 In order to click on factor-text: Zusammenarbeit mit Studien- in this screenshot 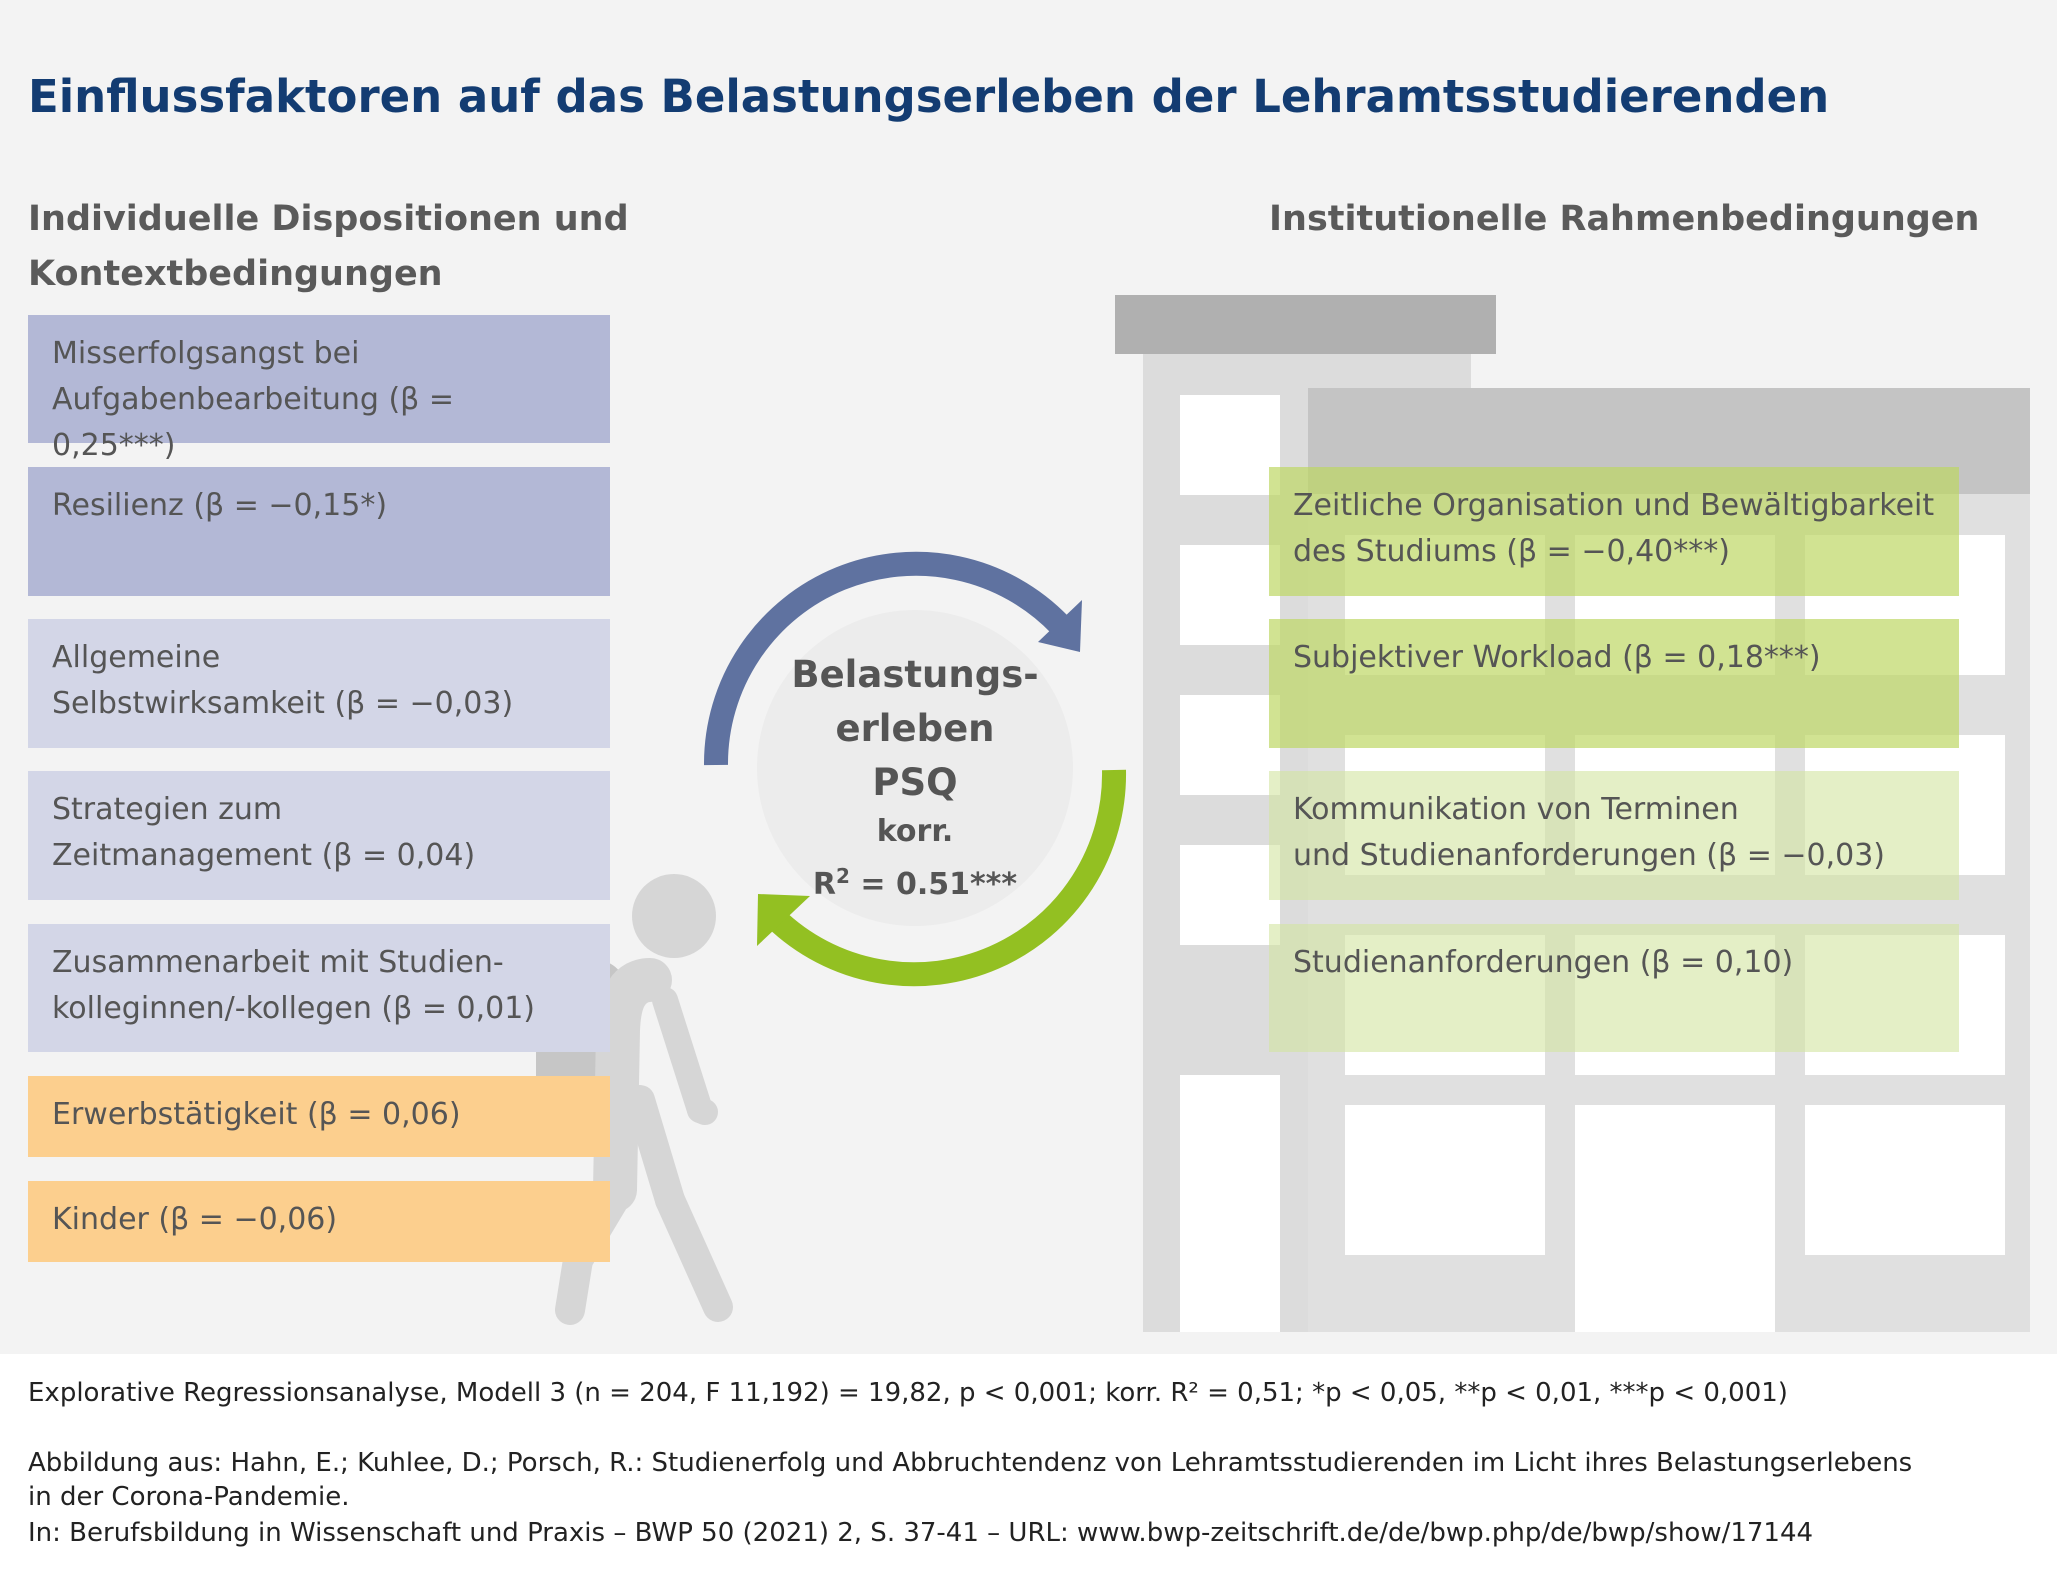, I will do `click(278, 962)`.